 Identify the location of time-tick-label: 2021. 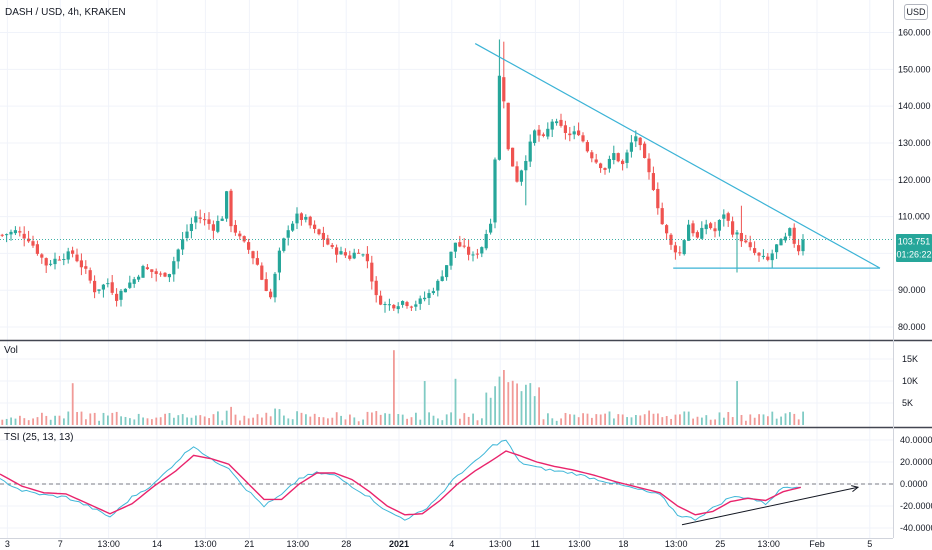
(399, 544).